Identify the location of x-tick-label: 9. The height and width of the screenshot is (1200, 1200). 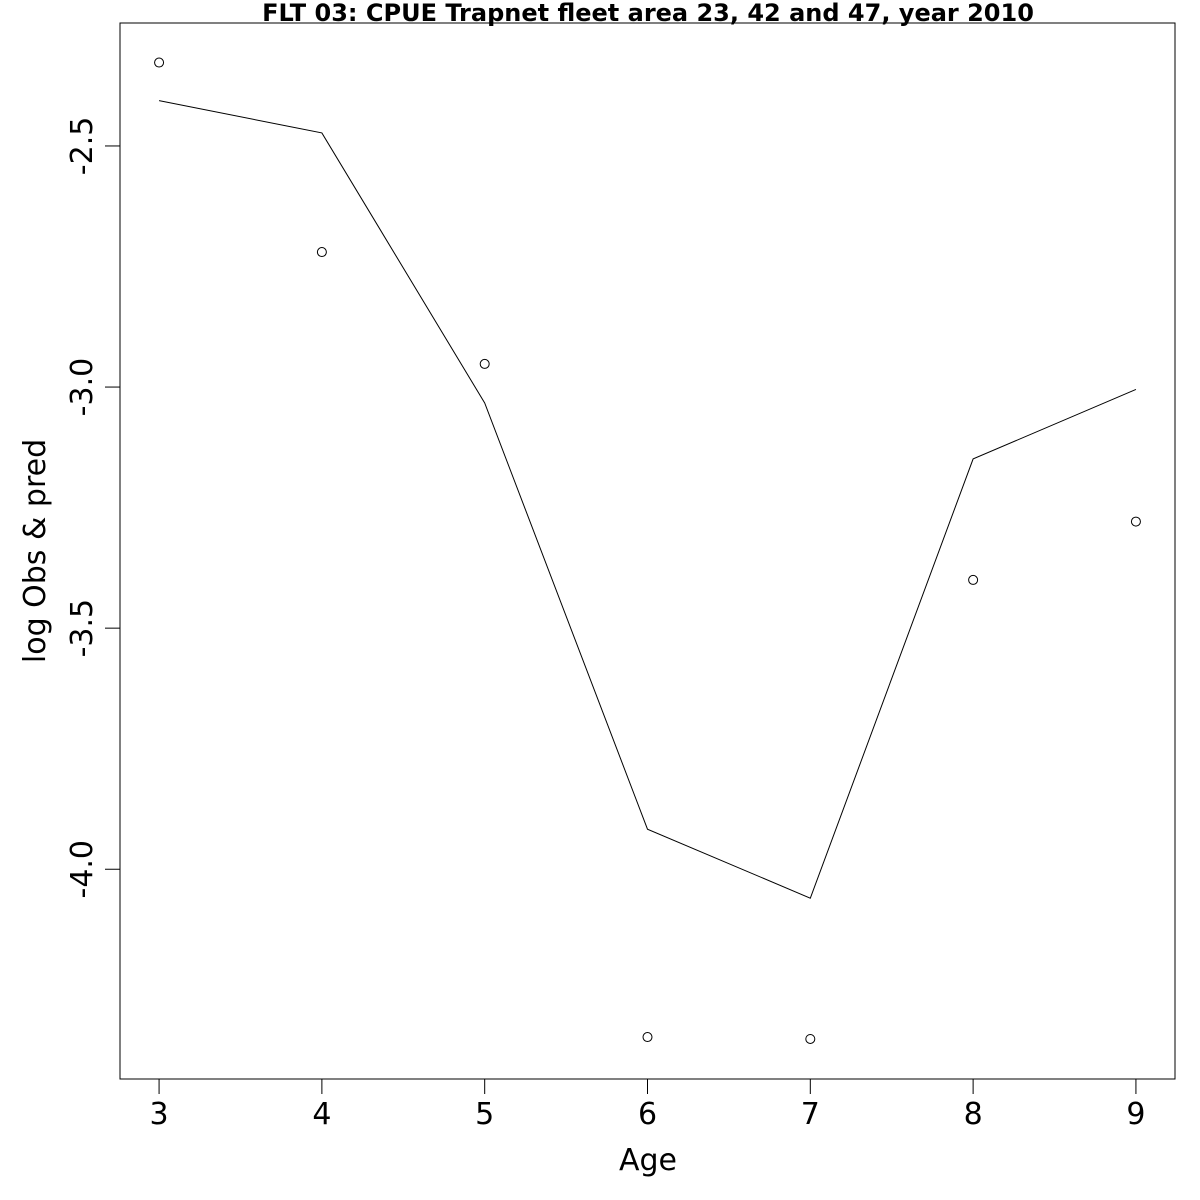
(1135, 1114).